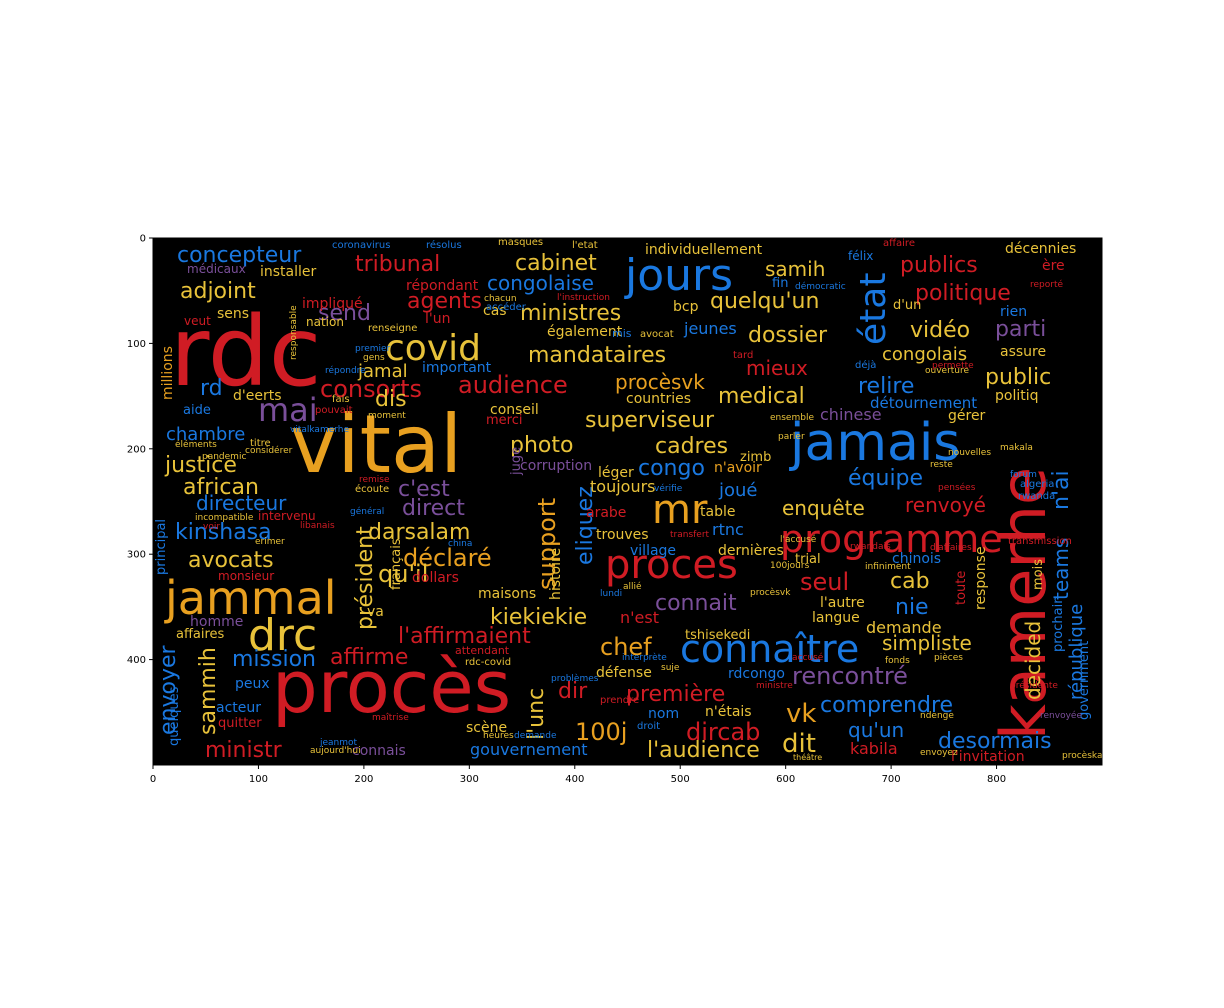 This screenshot has height=1008, width=1224. Describe the element at coordinates (371, 389) in the screenshot. I see `word: consorts` at that location.